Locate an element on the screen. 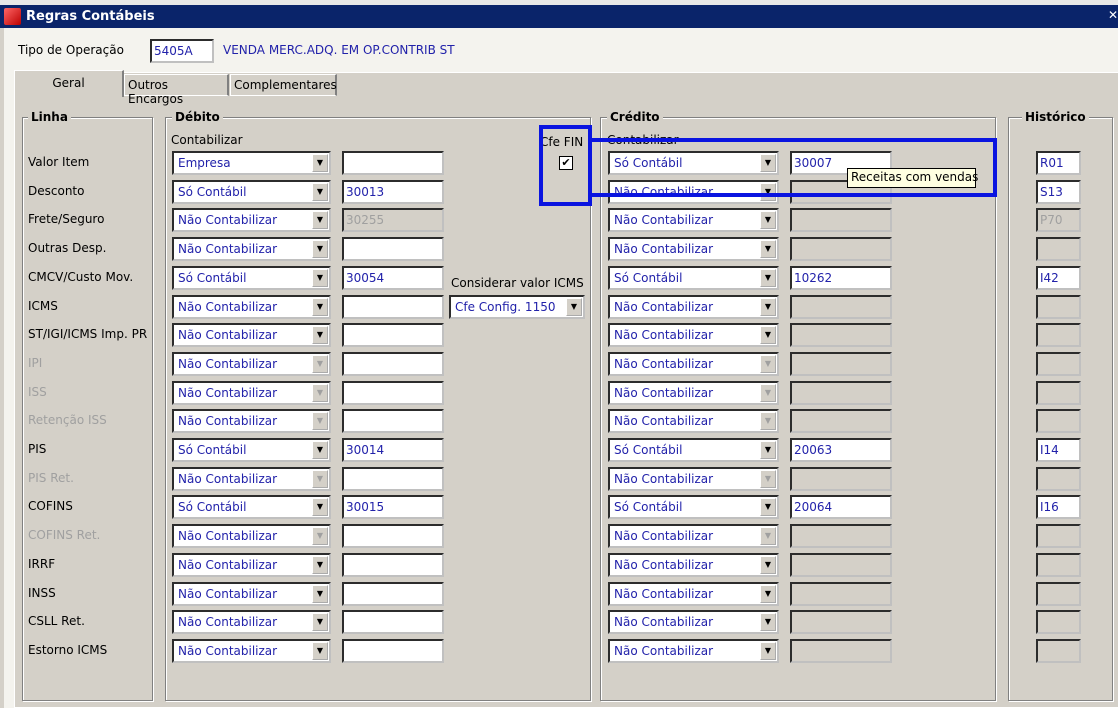 The height and width of the screenshot is (708, 1118). tab-complementares: Complementares is located at coordinates (283, 85).